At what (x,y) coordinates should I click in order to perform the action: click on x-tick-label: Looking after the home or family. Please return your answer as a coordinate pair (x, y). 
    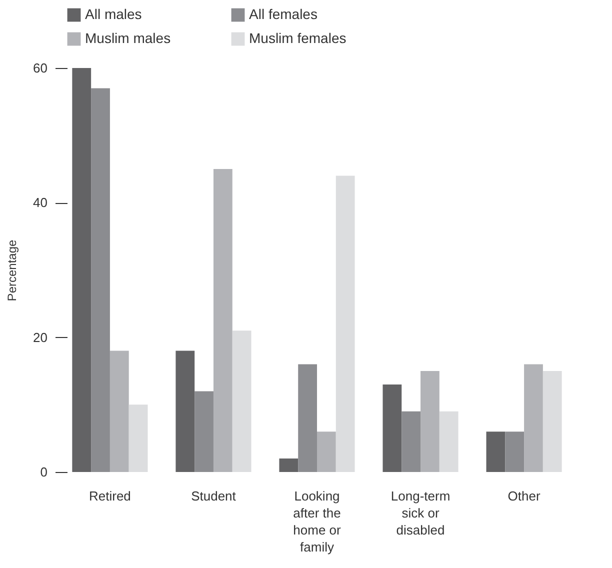
    Looking at the image, I should click on (317, 521).